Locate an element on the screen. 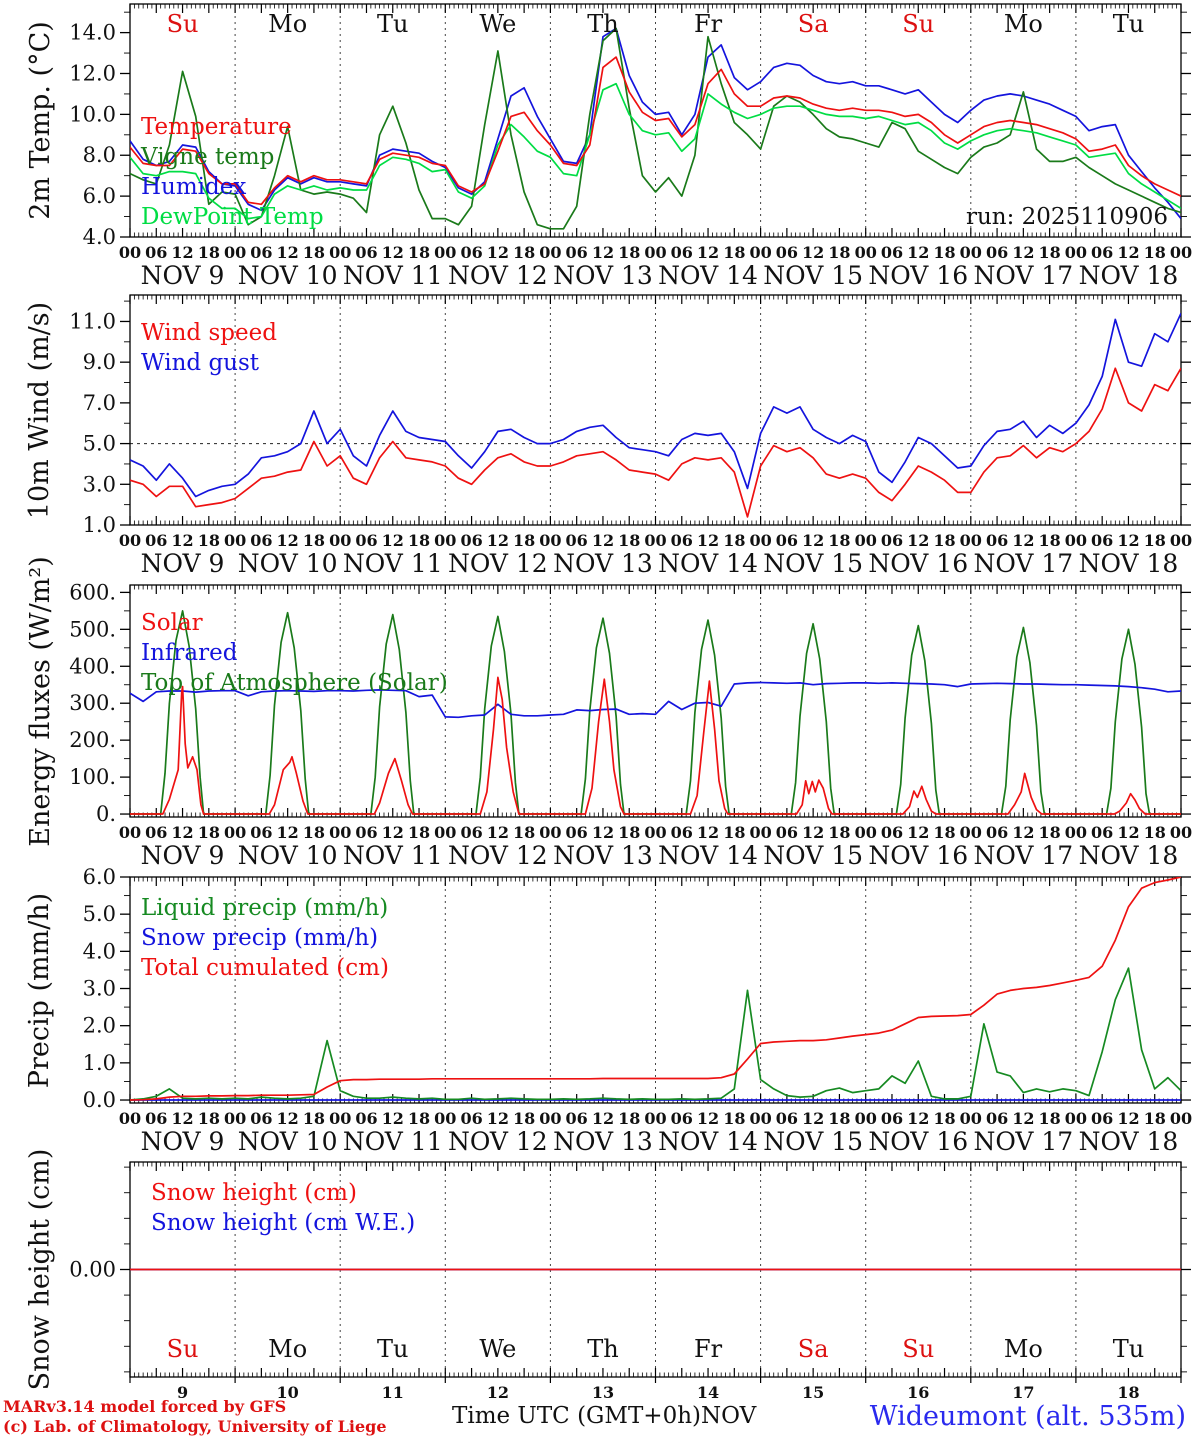 The width and height of the screenshot is (1194, 1440). date-label: NOV 11 is located at coordinates (393, 563).